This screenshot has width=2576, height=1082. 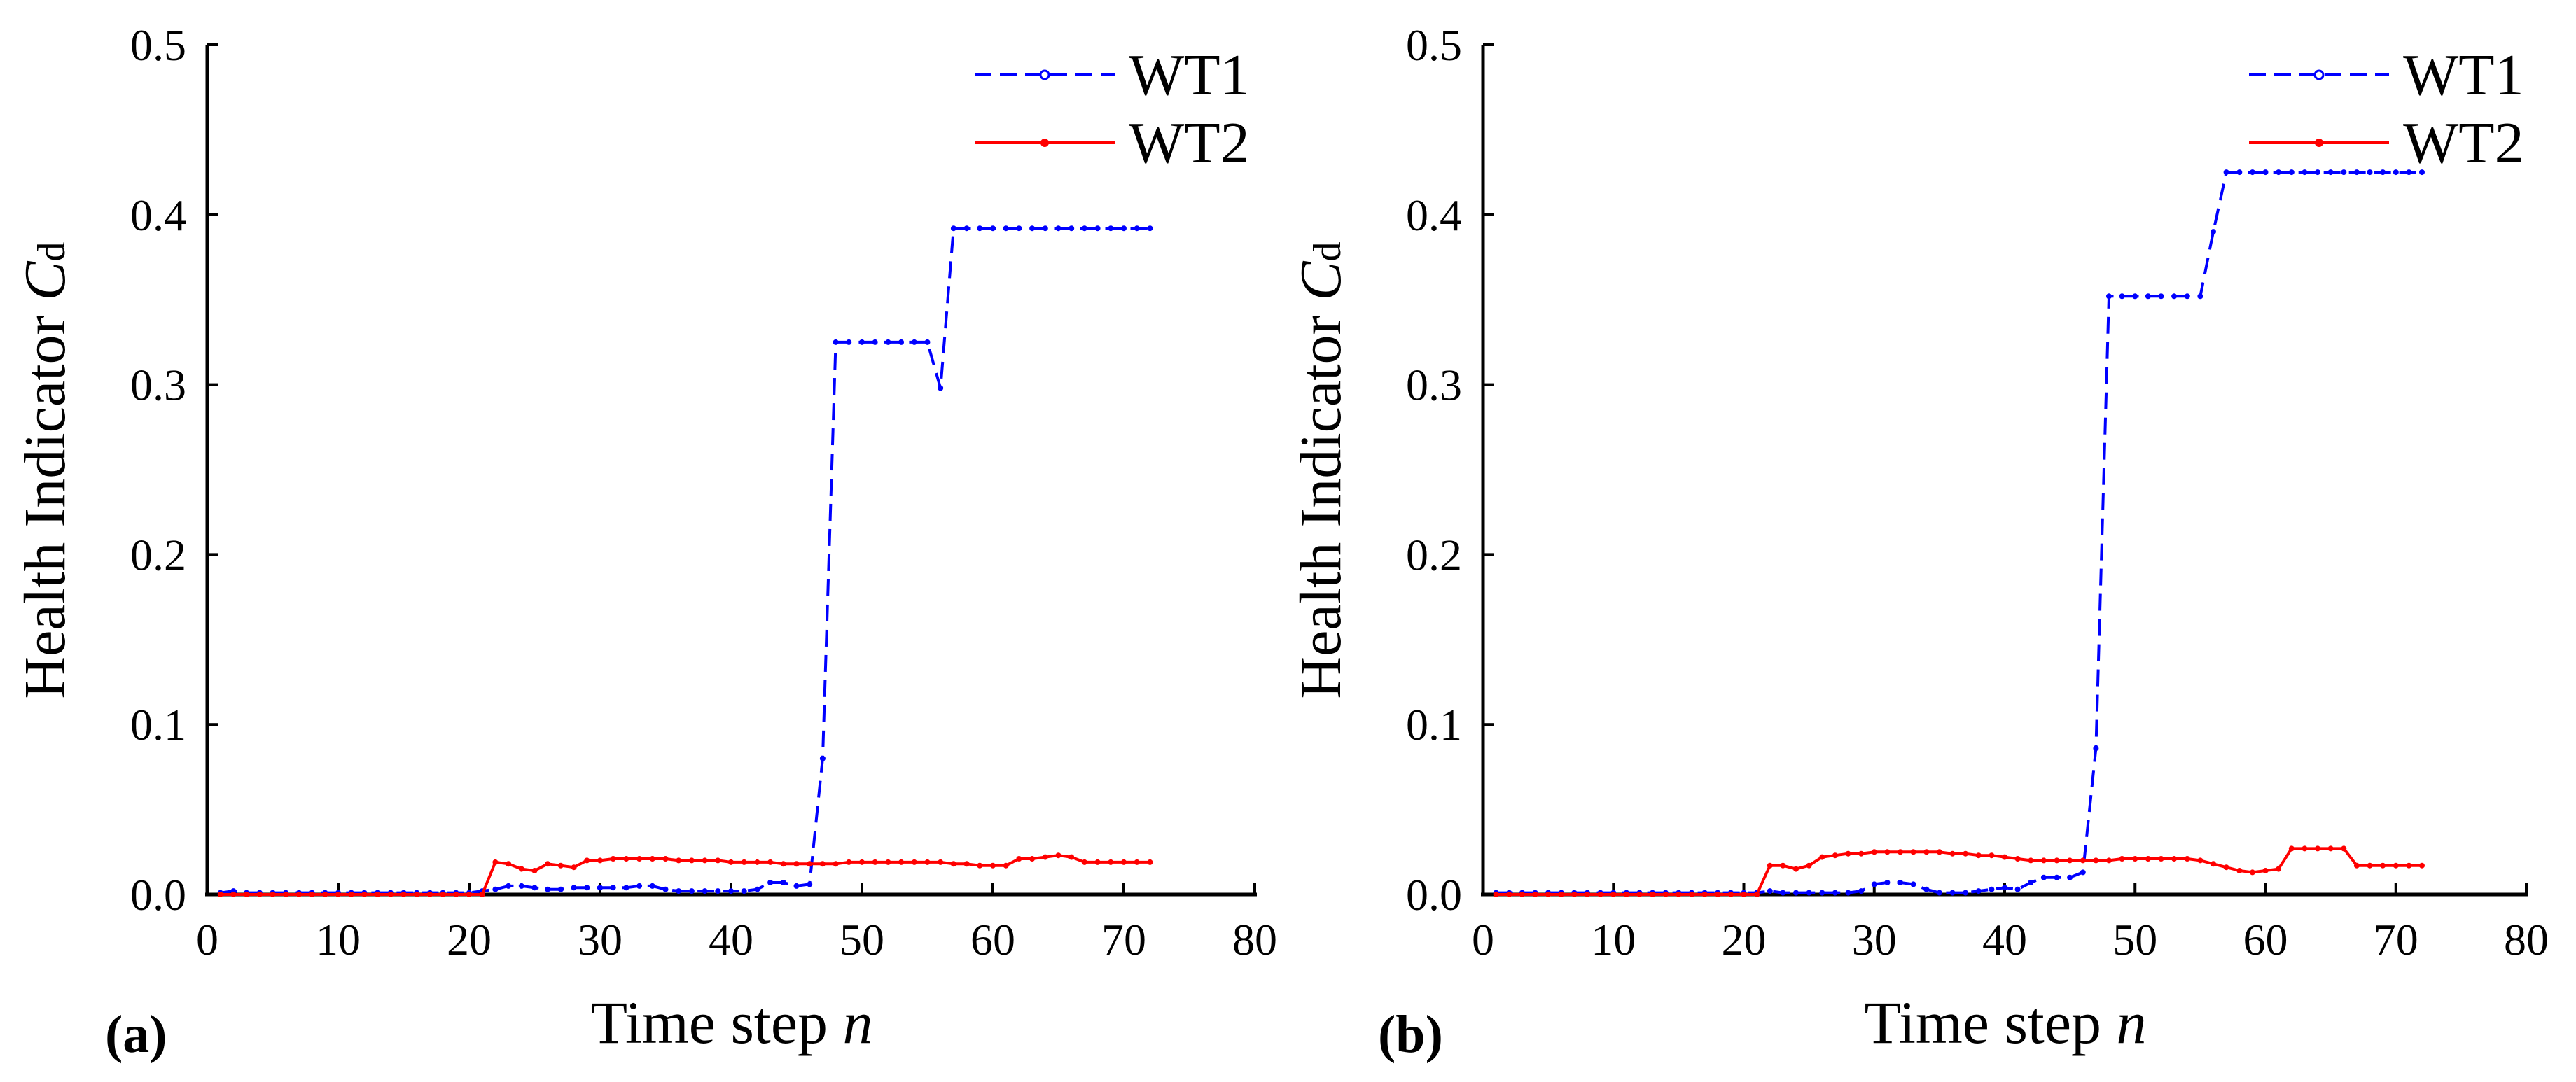 What do you see at coordinates (45, 307) in the screenshot?
I see `y-axis-title-gap-a` at bounding box center [45, 307].